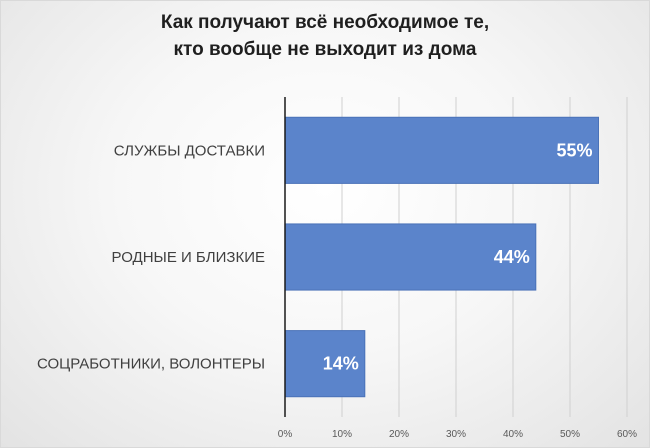  I want to click on x-tick-label-0: 0%, so click(285, 434).